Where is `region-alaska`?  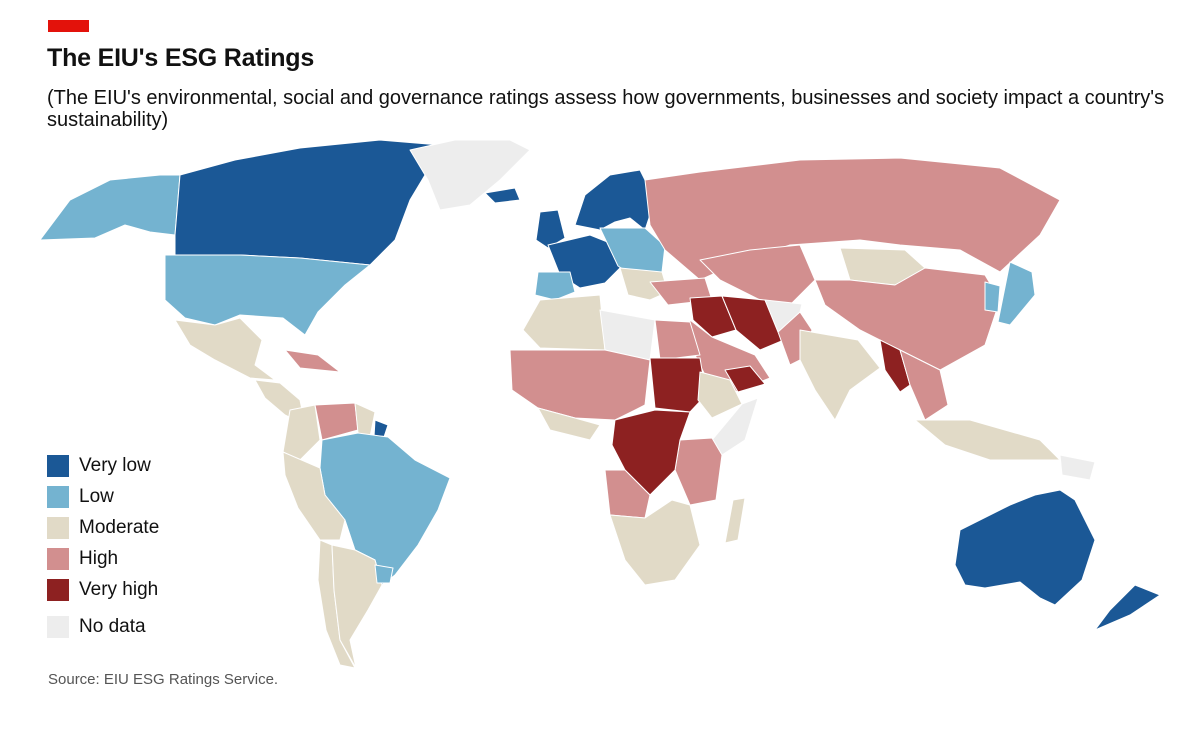 region-alaska is located at coordinates (110, 207).